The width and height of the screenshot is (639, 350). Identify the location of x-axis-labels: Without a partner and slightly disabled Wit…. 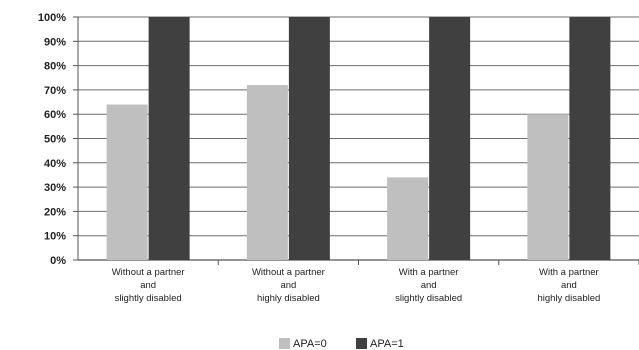
(356, 285).